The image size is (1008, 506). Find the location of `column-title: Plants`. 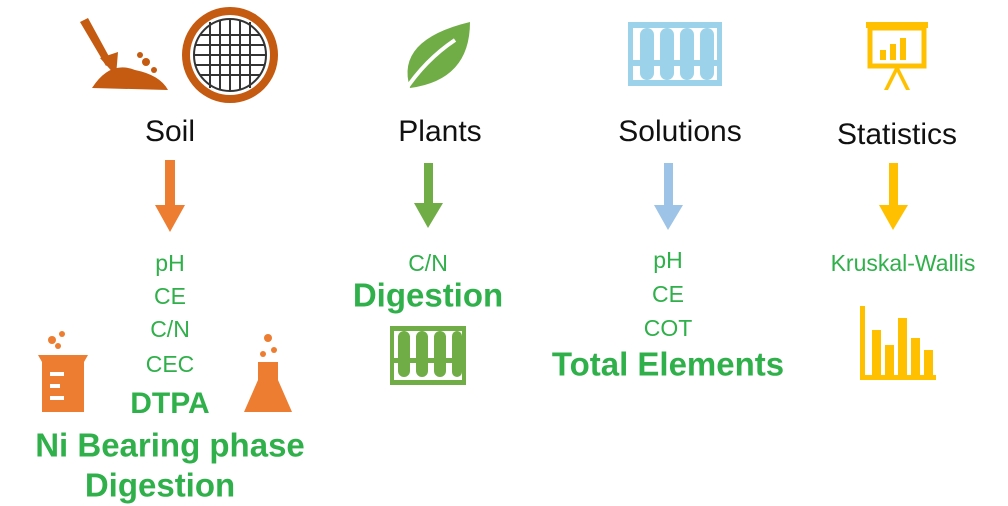

column-title: Plants is located at coordinates (439, 131).